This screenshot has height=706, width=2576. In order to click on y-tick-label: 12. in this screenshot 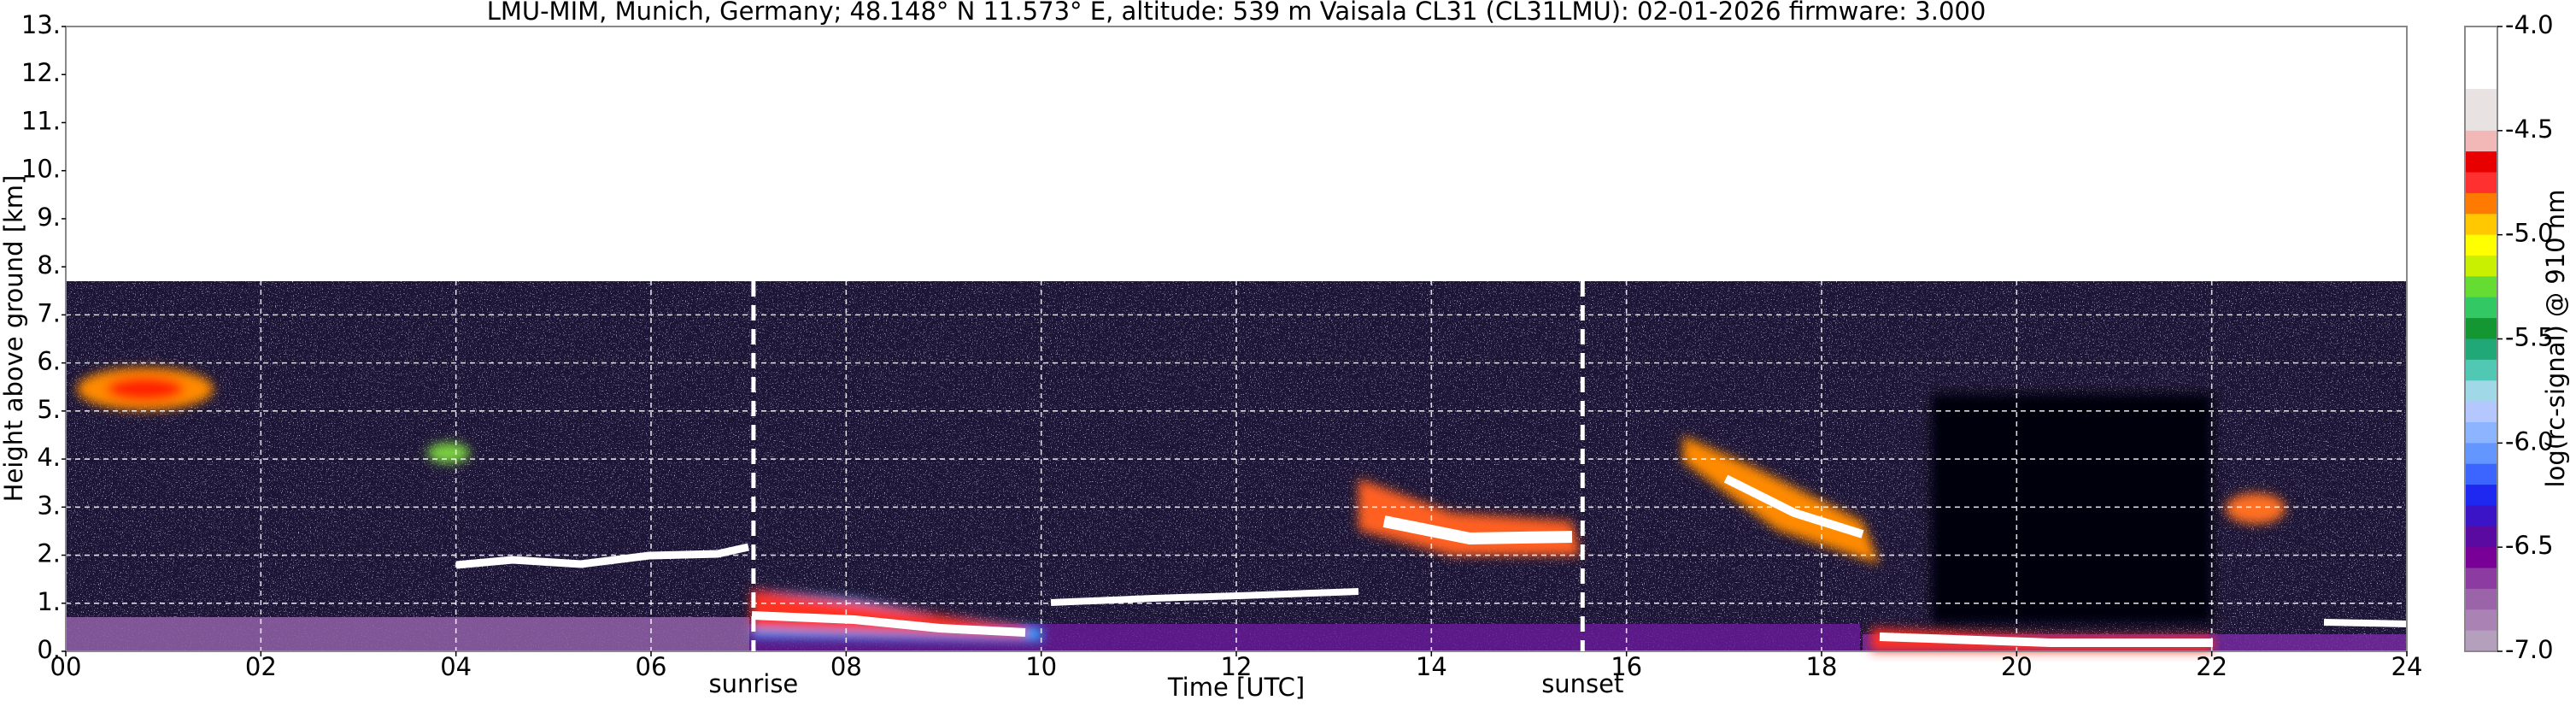, I will do `click(41, 72)`.